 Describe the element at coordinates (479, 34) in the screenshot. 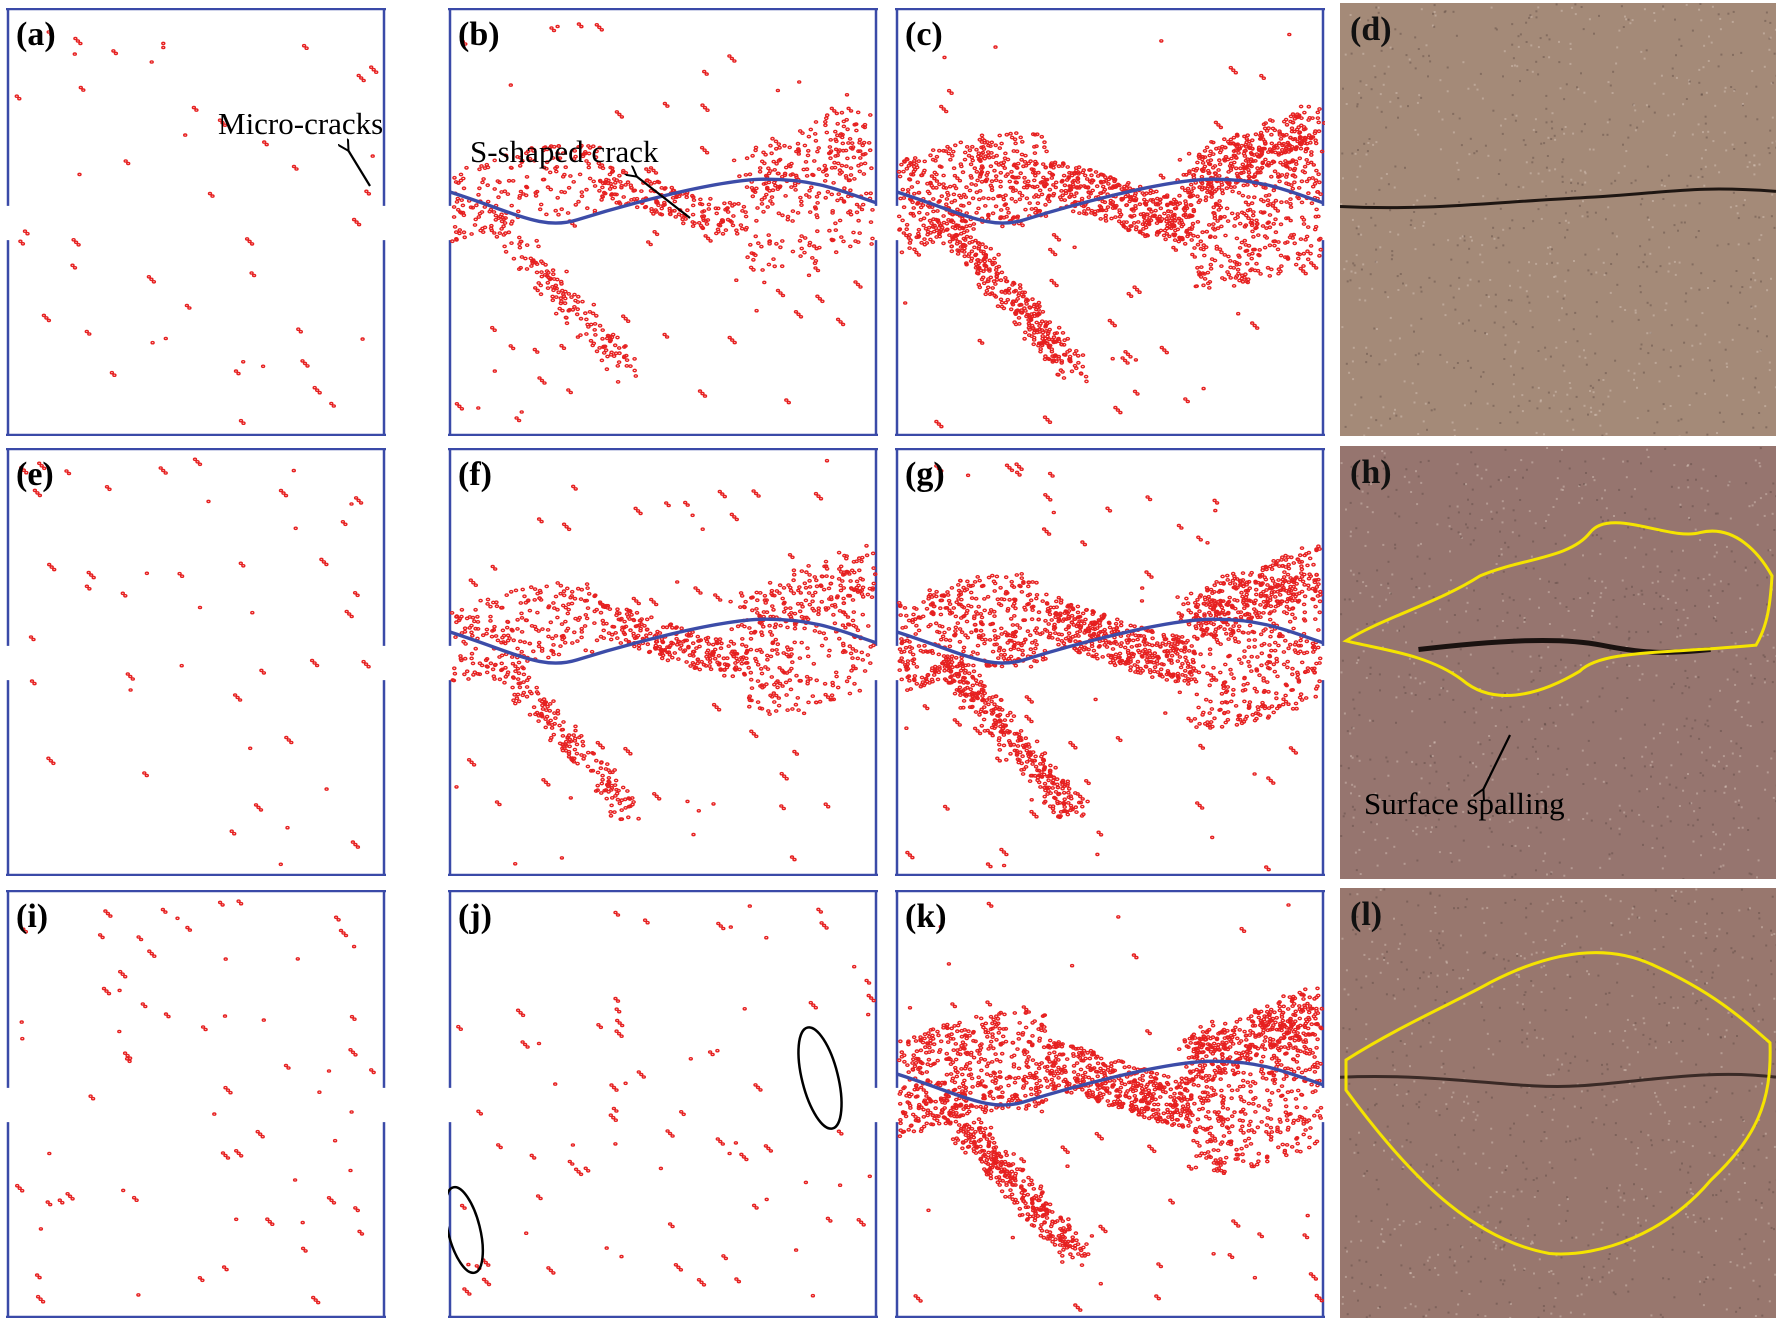

I see `panel-b-label: (b)` at that location.